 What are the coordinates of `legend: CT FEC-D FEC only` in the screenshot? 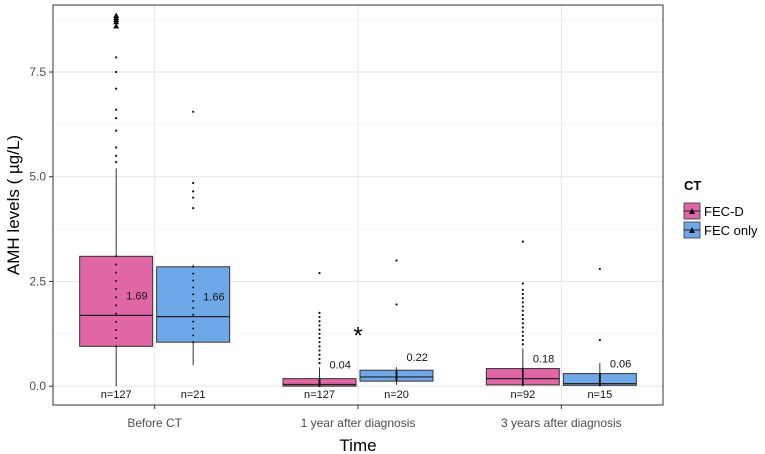 It's located at (720, 208).